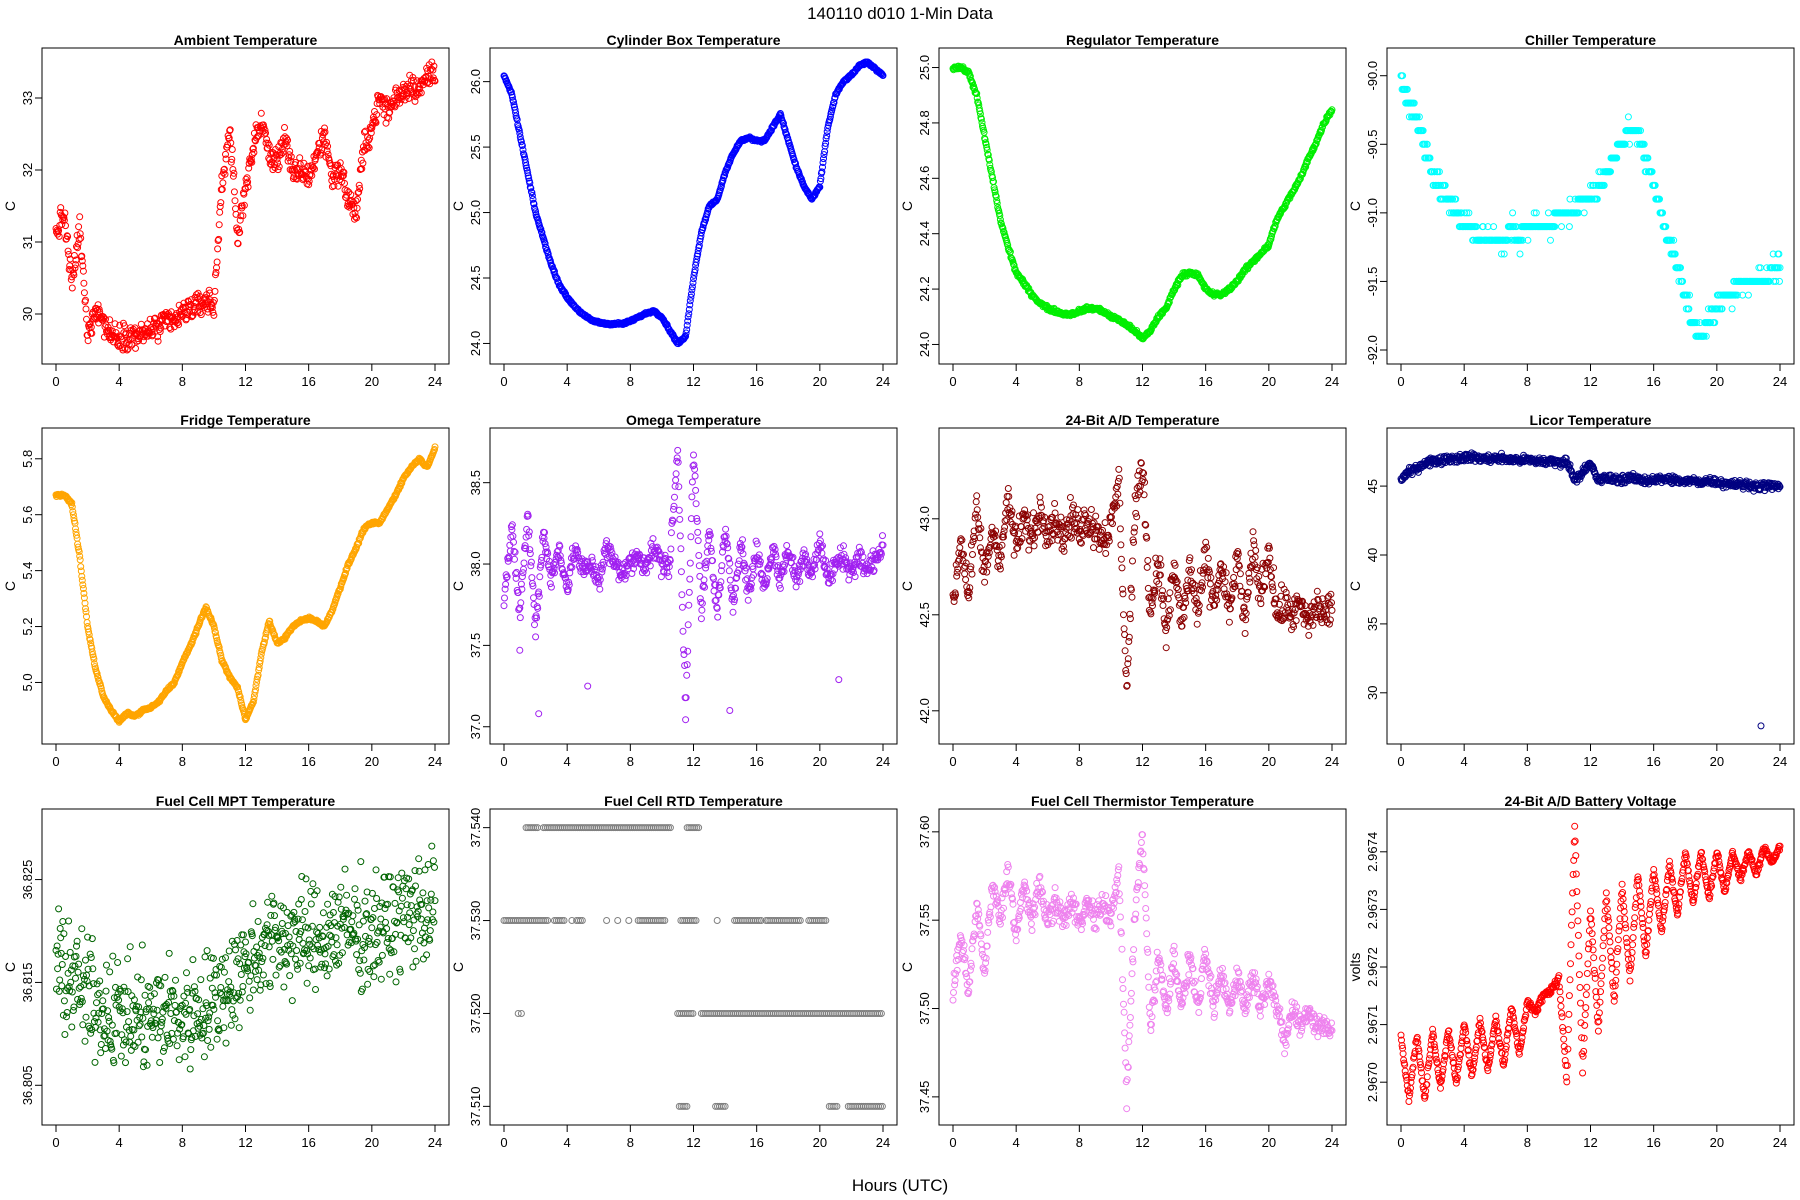 This screenshot has height=1200, width=1800. I want to click on x-tick-label: 4, so click(567, 381).